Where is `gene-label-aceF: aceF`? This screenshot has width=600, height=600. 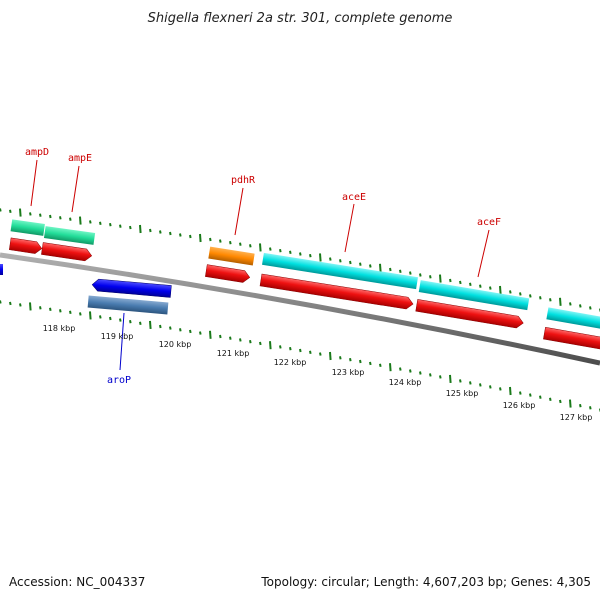 gene-label-aceF: aceF is located at coordinates (489, 222).